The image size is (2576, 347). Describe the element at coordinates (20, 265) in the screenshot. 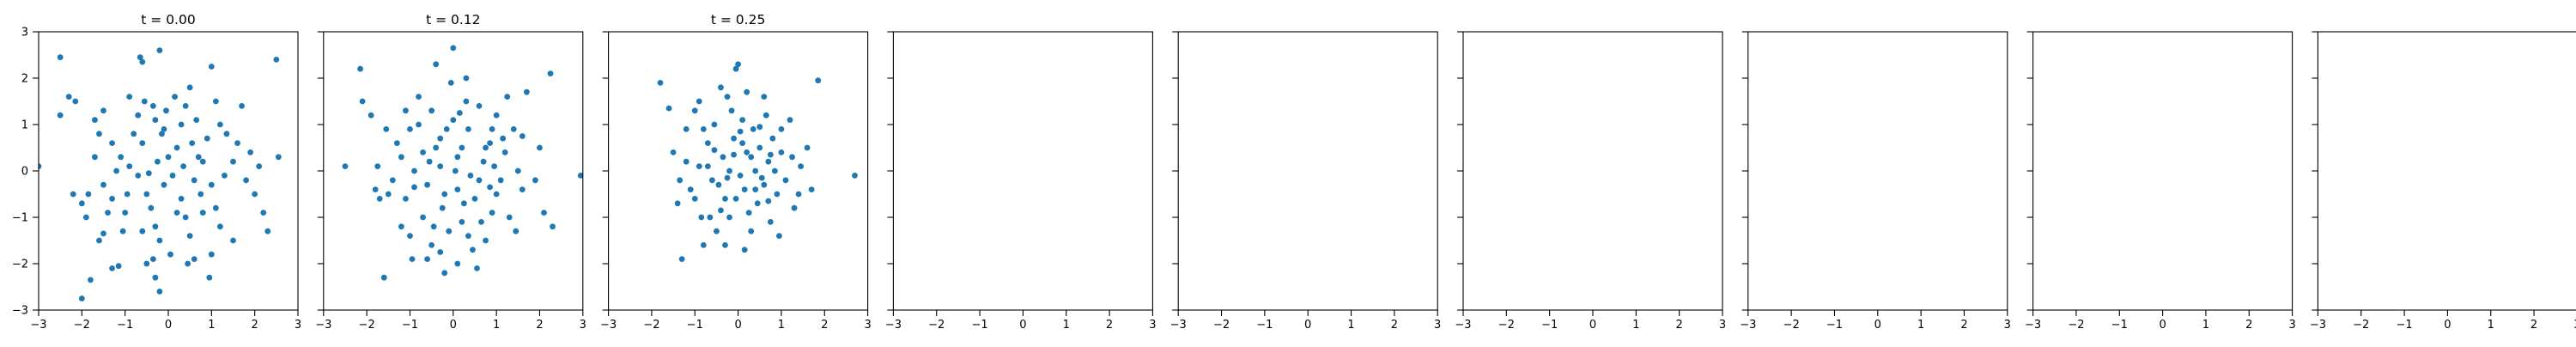

I see `y-tick-label: −2` at that location.